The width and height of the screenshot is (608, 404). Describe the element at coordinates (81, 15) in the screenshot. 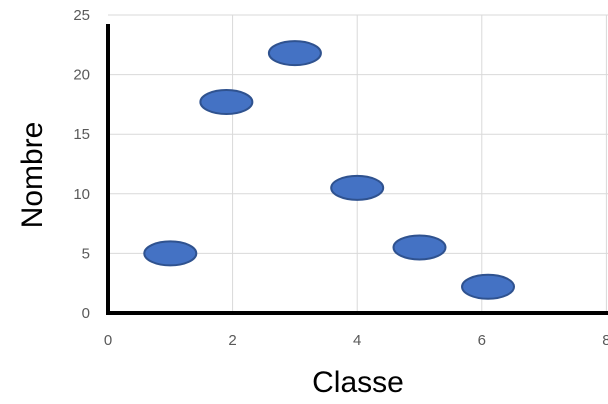

I see `y-tick-label: 25` at that location.